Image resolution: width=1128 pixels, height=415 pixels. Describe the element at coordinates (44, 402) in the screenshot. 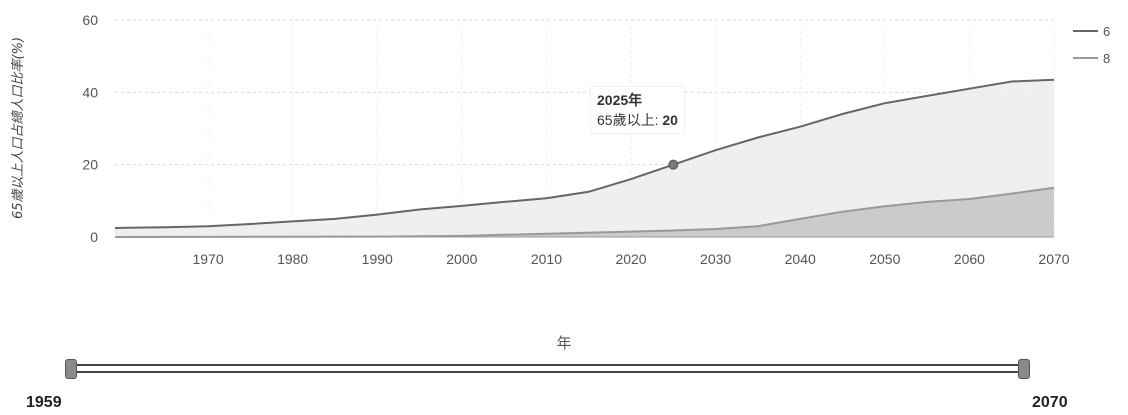

I see `slider-min-value: 1959` at that location.